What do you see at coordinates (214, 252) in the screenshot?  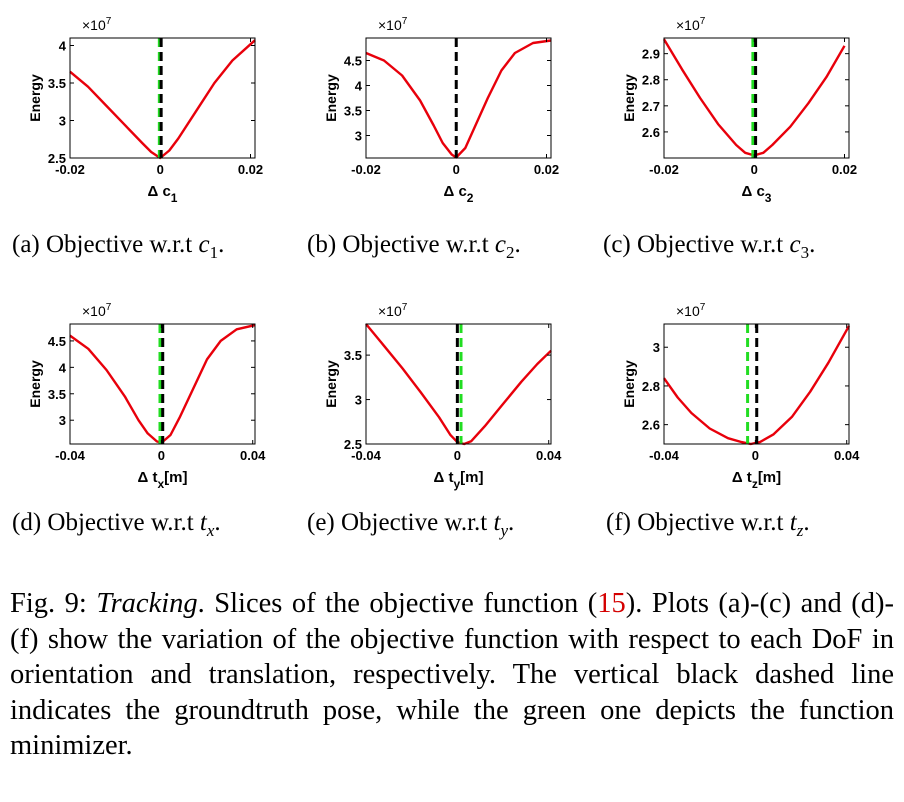 I see `subcaption-sub: 1` at bounding box center [214, 252].